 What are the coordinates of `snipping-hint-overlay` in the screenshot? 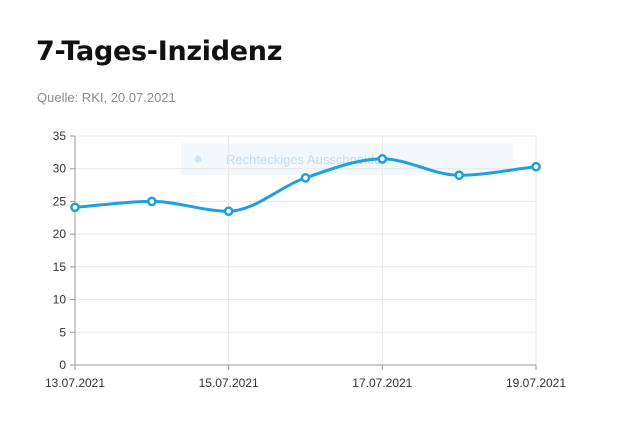 It's located at (347, 159).